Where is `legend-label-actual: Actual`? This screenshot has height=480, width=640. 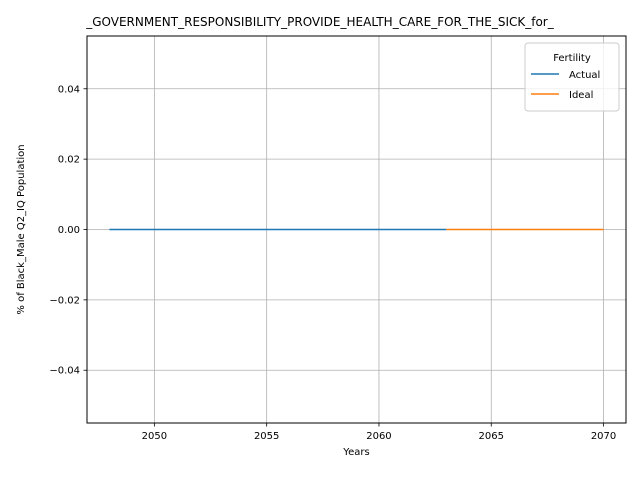
legend-label-actual: Actual is located at coordinates (584, 75).